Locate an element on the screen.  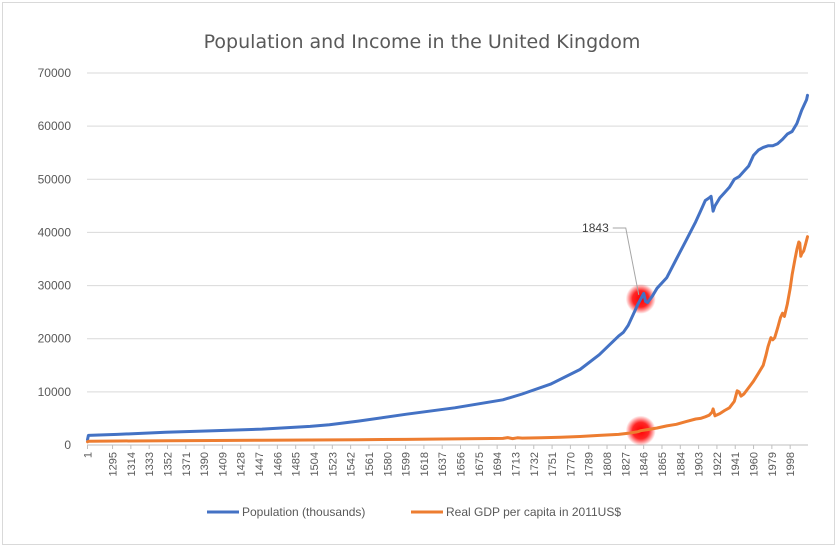
x-tick-label: 1789 is located at coordinates (590, 464).